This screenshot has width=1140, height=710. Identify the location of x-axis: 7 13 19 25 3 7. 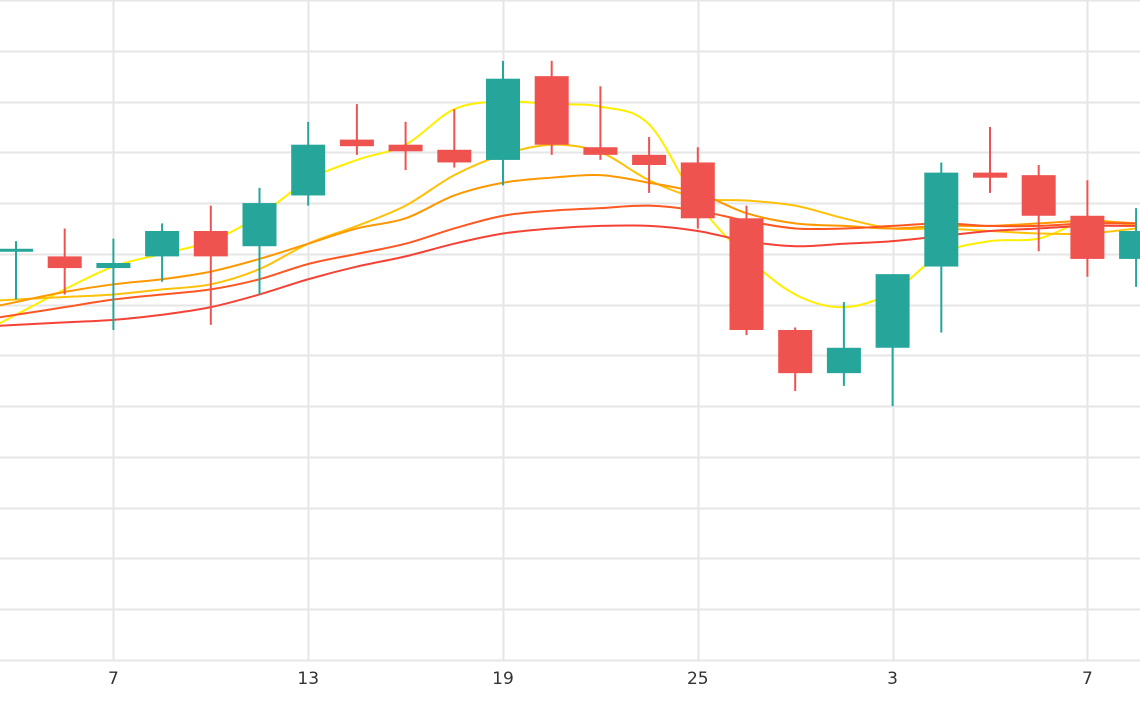
(600, 679).